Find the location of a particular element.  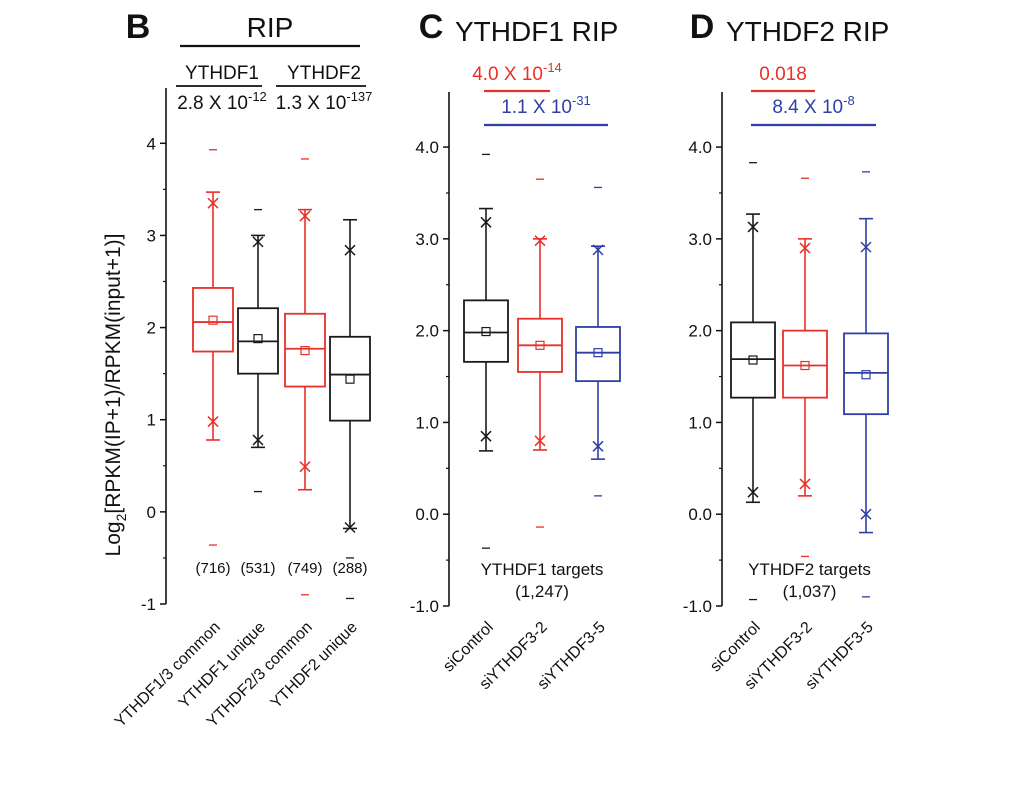

y-tick-label: 3 is located at coordinates (151, 235).